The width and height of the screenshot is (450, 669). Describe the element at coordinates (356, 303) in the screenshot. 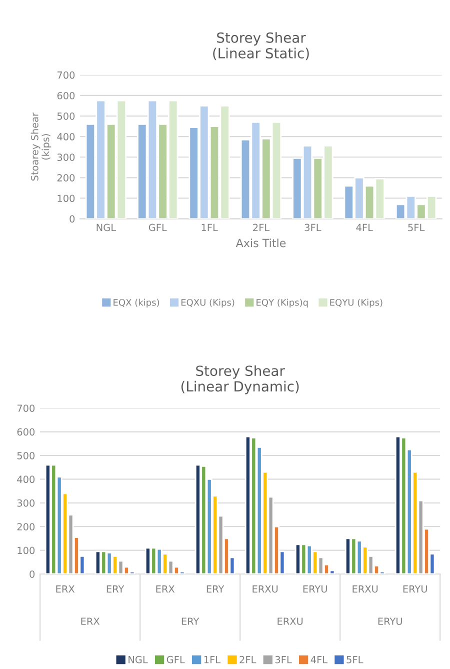

I see `legend-label: EQYU (Kips)` at that location.